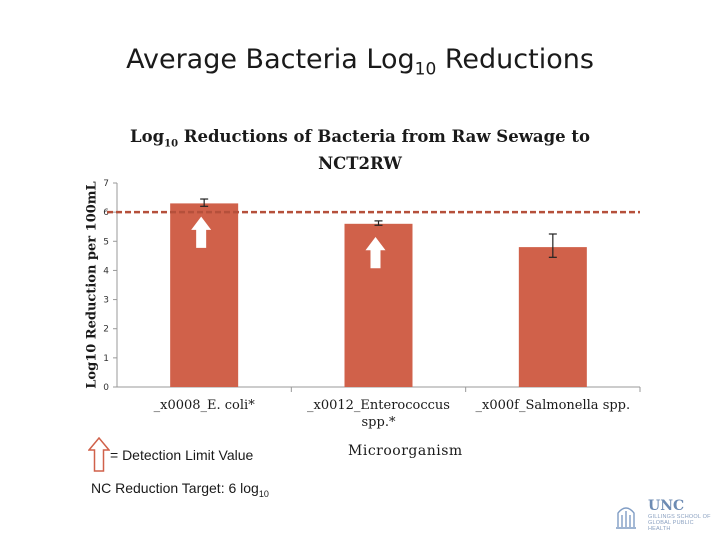 This screenshot has height=540, width=720. Describe the element at coordinates (181, 455) in the screenshot. I see `legend-text: = Detection Limit Value` at that location.